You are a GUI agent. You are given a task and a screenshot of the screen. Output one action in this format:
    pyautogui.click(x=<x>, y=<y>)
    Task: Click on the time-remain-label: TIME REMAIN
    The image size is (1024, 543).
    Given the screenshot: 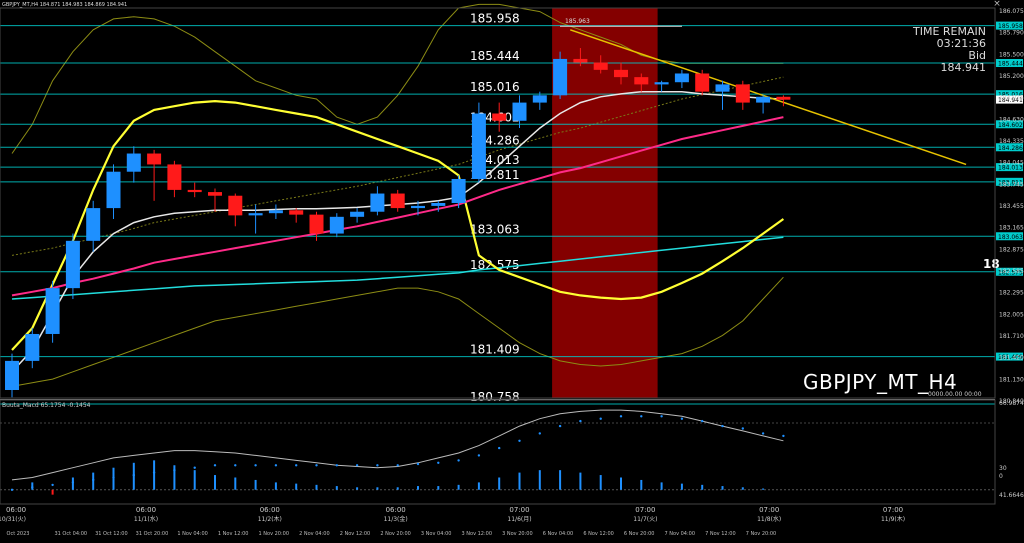 What is the action you would take?
    pyautogui.click(x=949, y=31)
    